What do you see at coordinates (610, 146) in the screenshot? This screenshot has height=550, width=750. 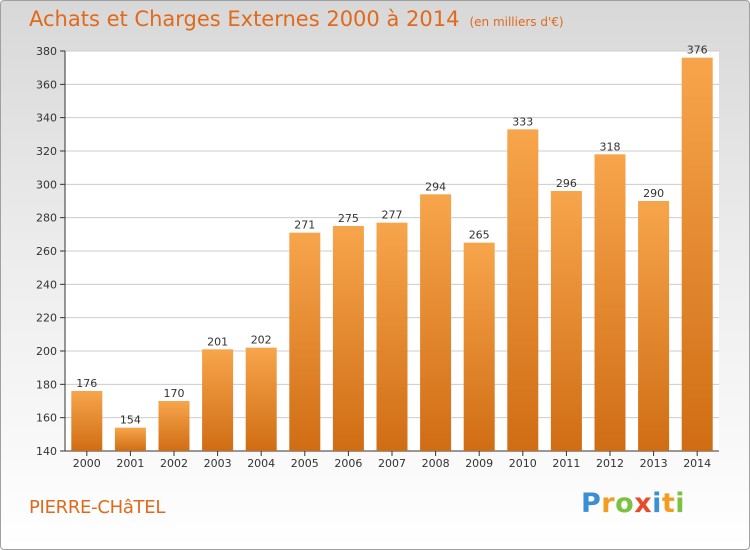 I see `data-label: 318` at bounding box center [610, 146].